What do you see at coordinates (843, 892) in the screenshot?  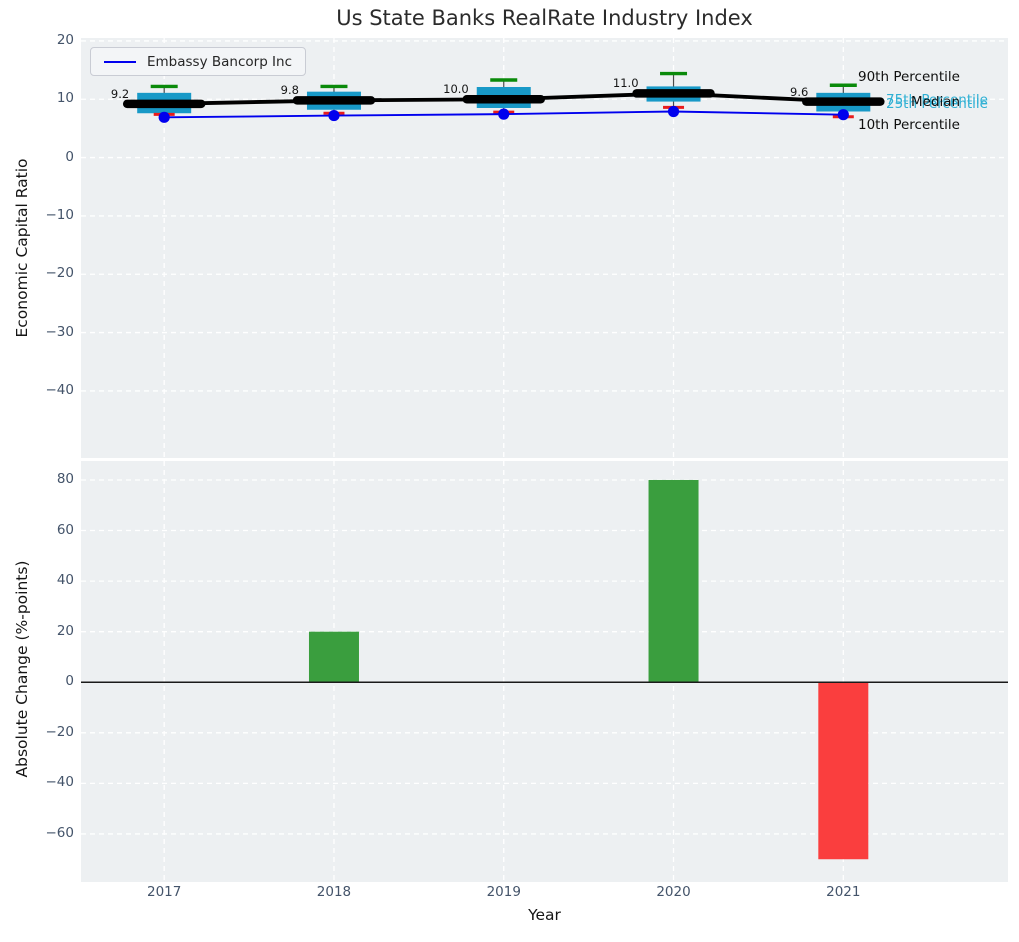 I see `x-tick-label: 2021` at bounding box center [843, 892].